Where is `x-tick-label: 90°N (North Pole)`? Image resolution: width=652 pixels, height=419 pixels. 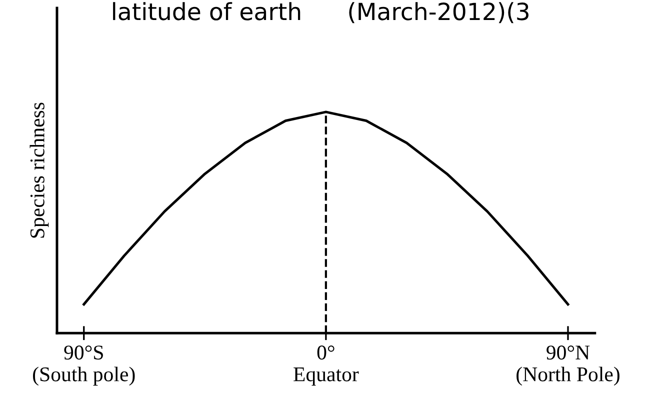 x-tick-label: 90°N (North Pole) is located at coordinates (568, 366).